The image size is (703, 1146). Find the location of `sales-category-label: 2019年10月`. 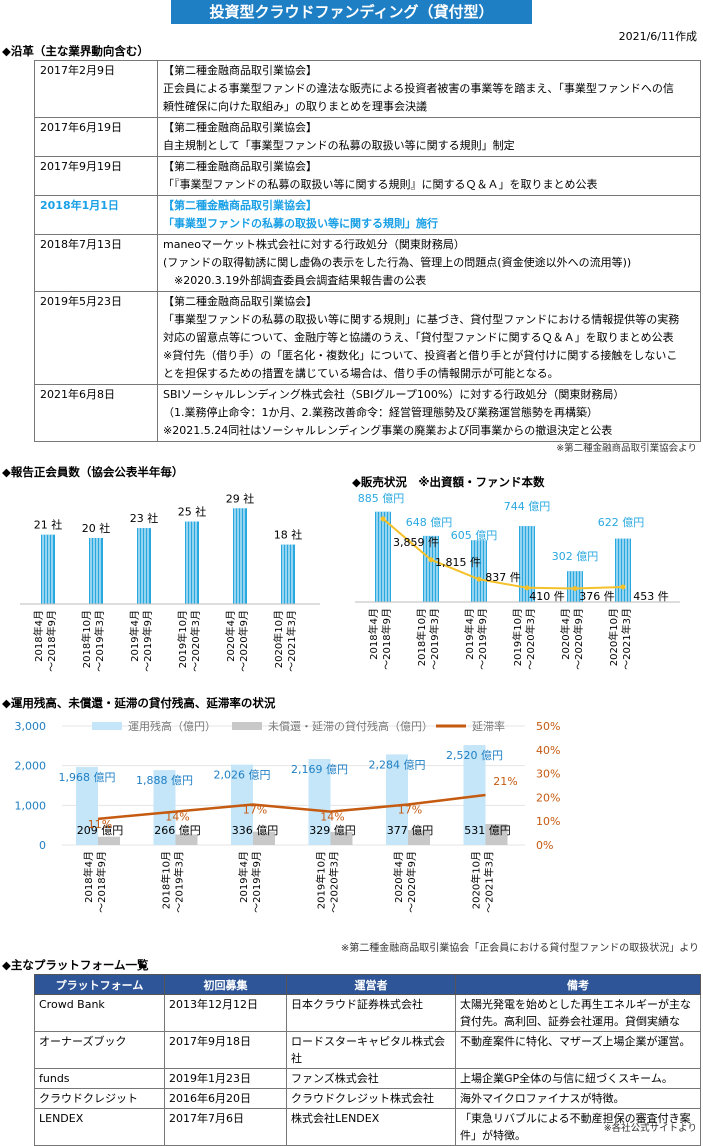

sales-category-label: 2019年10月 is located at coordinates (517, 637).